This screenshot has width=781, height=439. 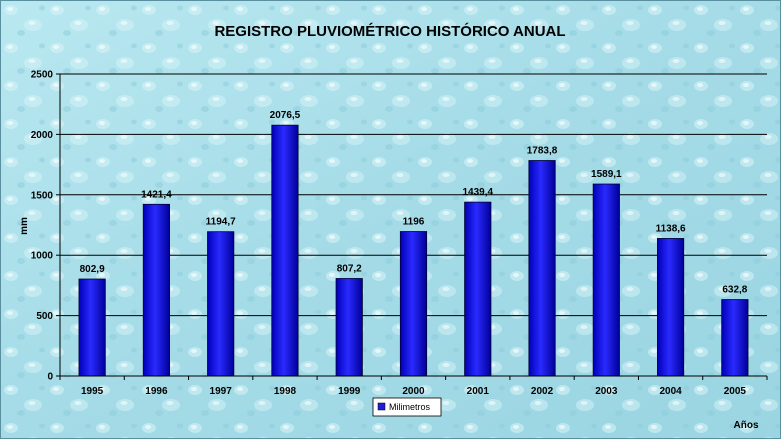 I want to click on data-label-2001: 1439,4, so click(x=477, y=192).